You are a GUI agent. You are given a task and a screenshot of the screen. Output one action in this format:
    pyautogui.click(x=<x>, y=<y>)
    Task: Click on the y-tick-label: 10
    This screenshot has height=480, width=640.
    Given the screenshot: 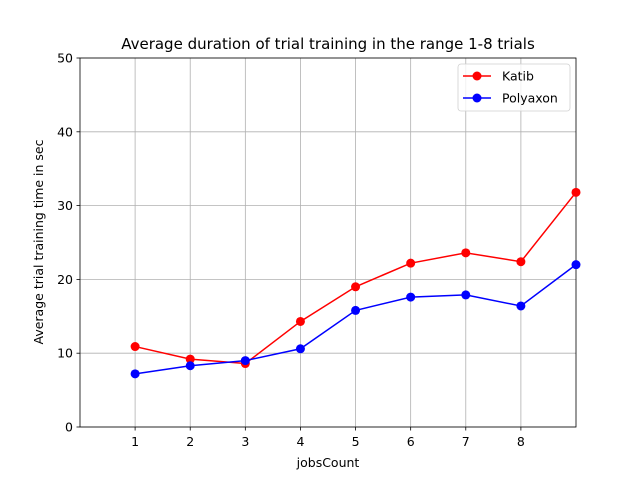 What is the action you would take?
    pyautogui.click(x=65, y=353)
    